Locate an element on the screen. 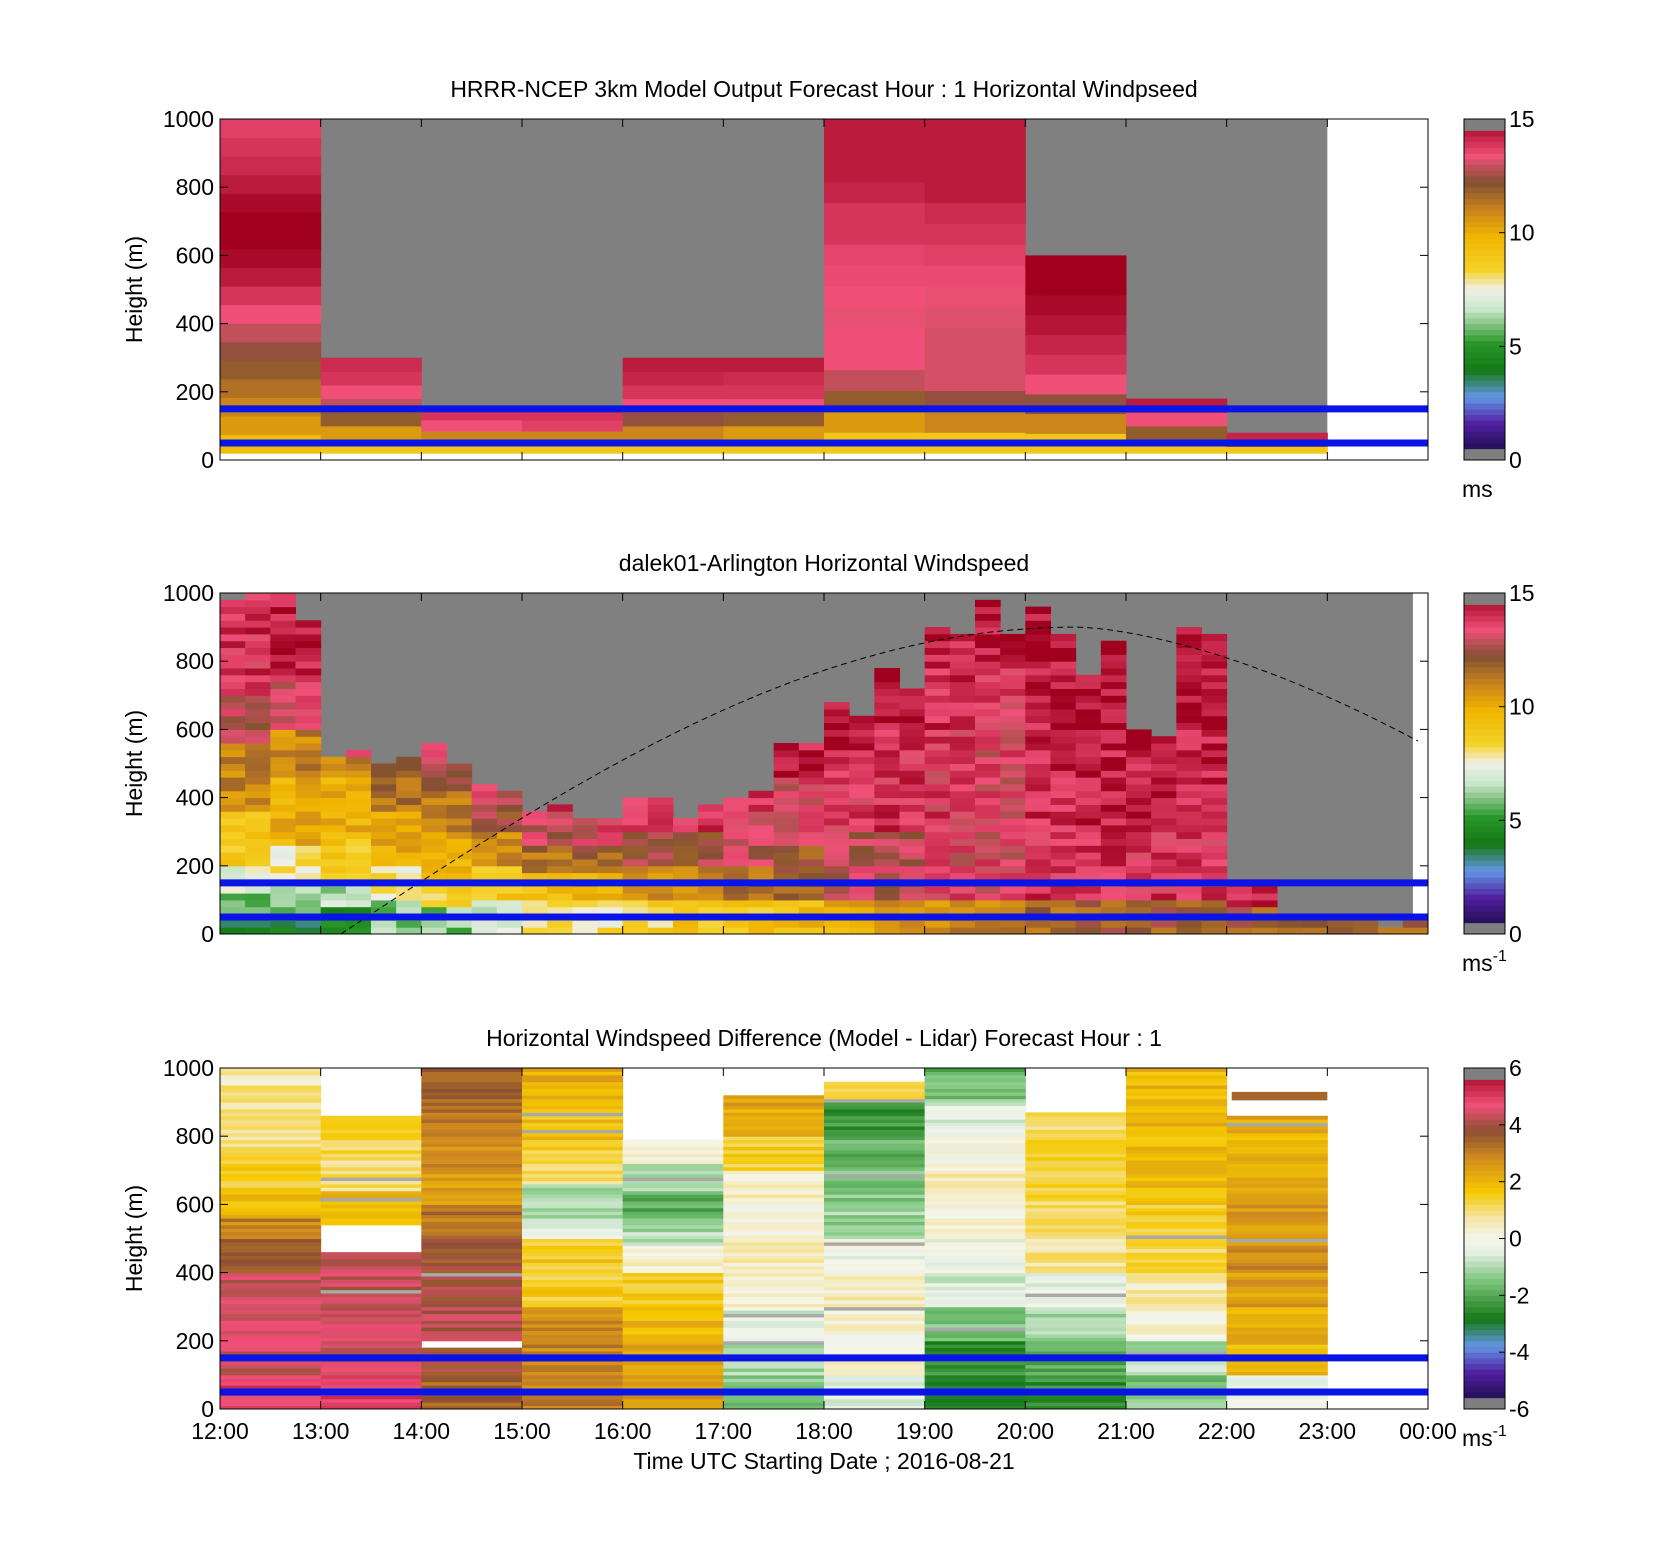 This screenshot has width=1680, height=1561. x-tick-label: 23:00 is located at coordinates (1328, 1431).